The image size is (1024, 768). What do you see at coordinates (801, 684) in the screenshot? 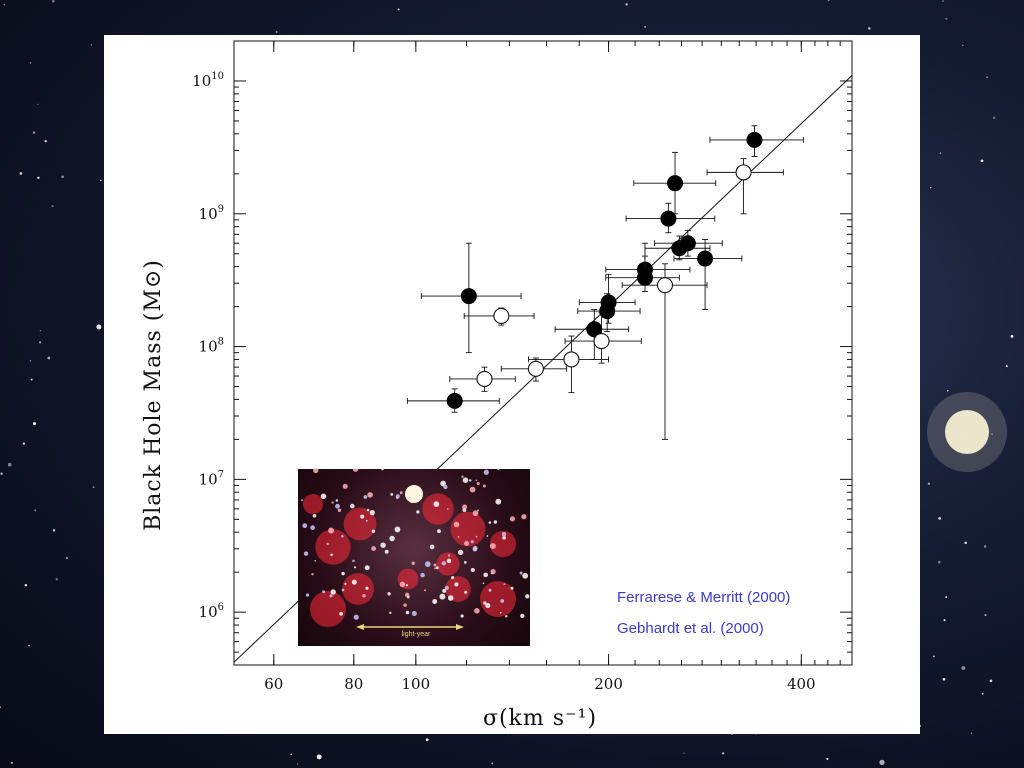
I see `x-tick-label: 400` at bounding box center [801, 684].